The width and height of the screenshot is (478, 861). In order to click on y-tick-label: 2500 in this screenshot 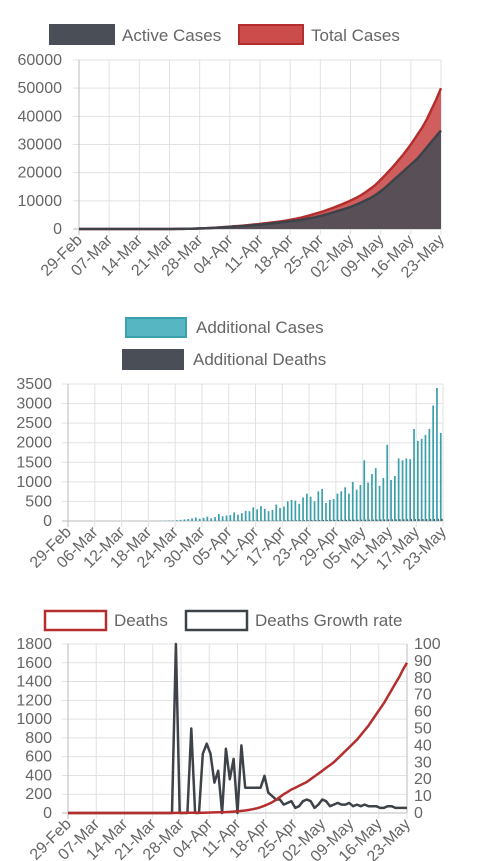, I will do `click(34, 423)`.